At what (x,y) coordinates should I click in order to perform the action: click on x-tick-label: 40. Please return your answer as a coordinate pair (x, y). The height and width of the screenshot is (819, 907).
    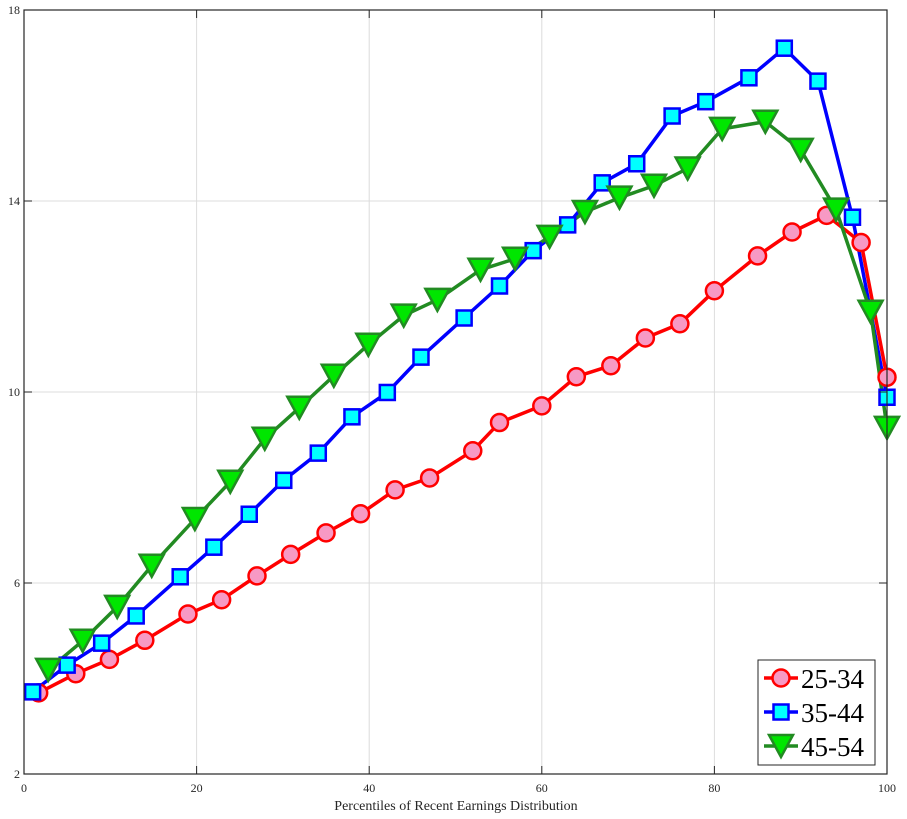
    Looking at the image, I should click on (369, 788).